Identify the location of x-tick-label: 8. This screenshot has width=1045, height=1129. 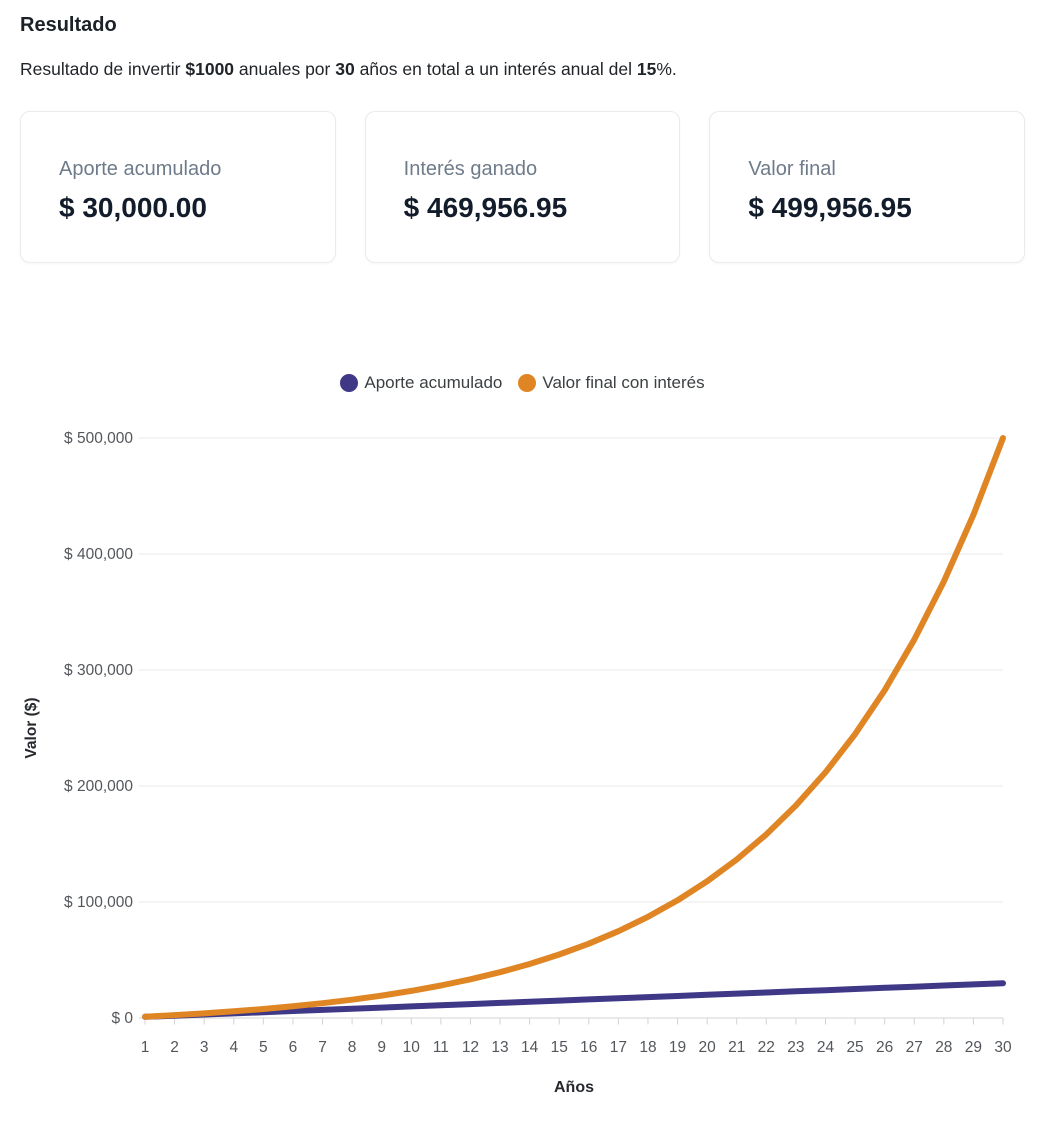
(352, 1047).